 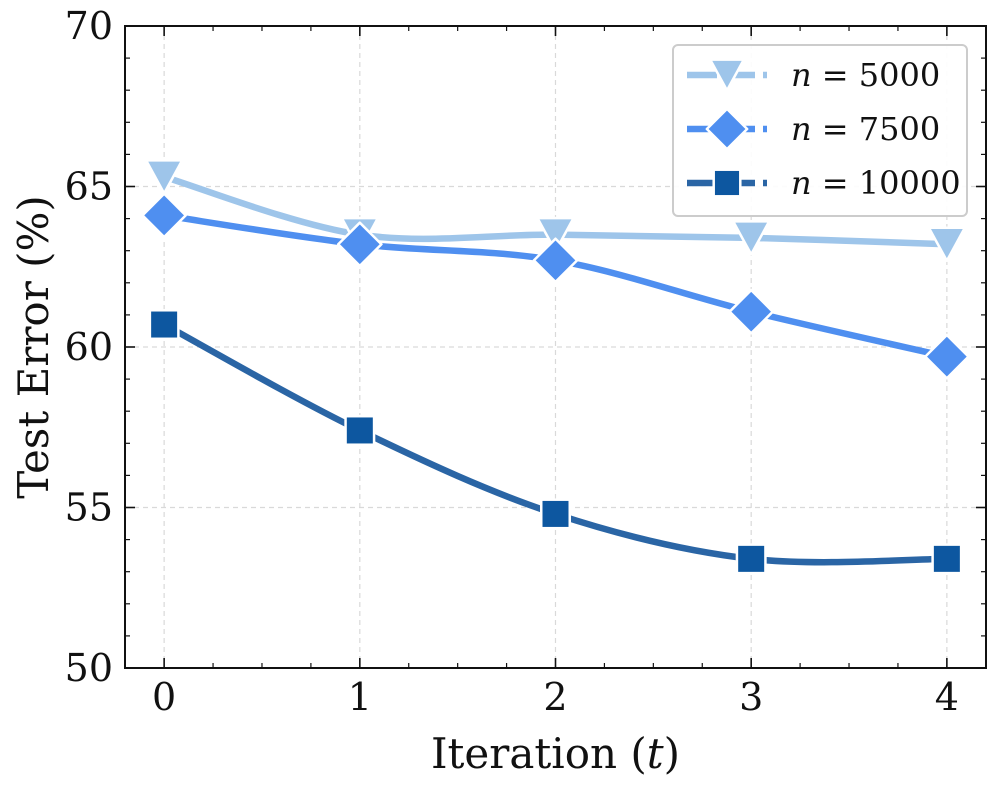 I want to click on x-tick-label: 4, so click(x=947, y=697).